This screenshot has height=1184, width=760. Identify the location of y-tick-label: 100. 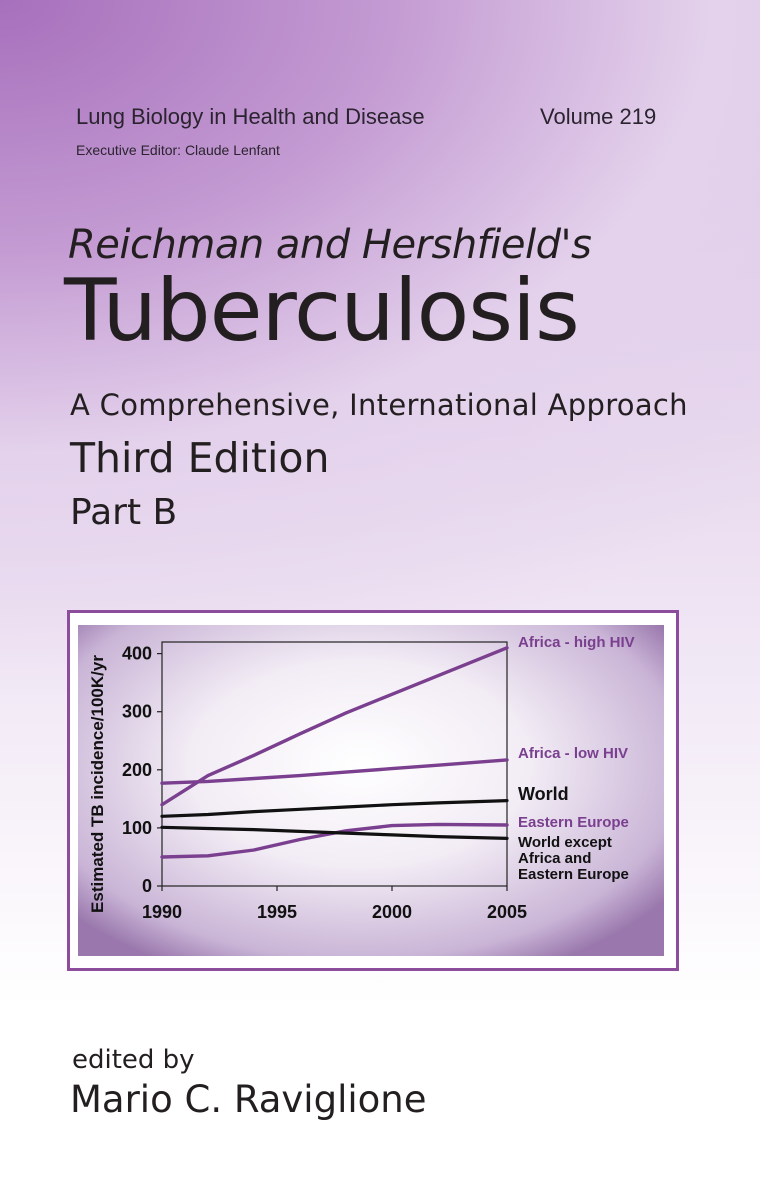
(137, 828).